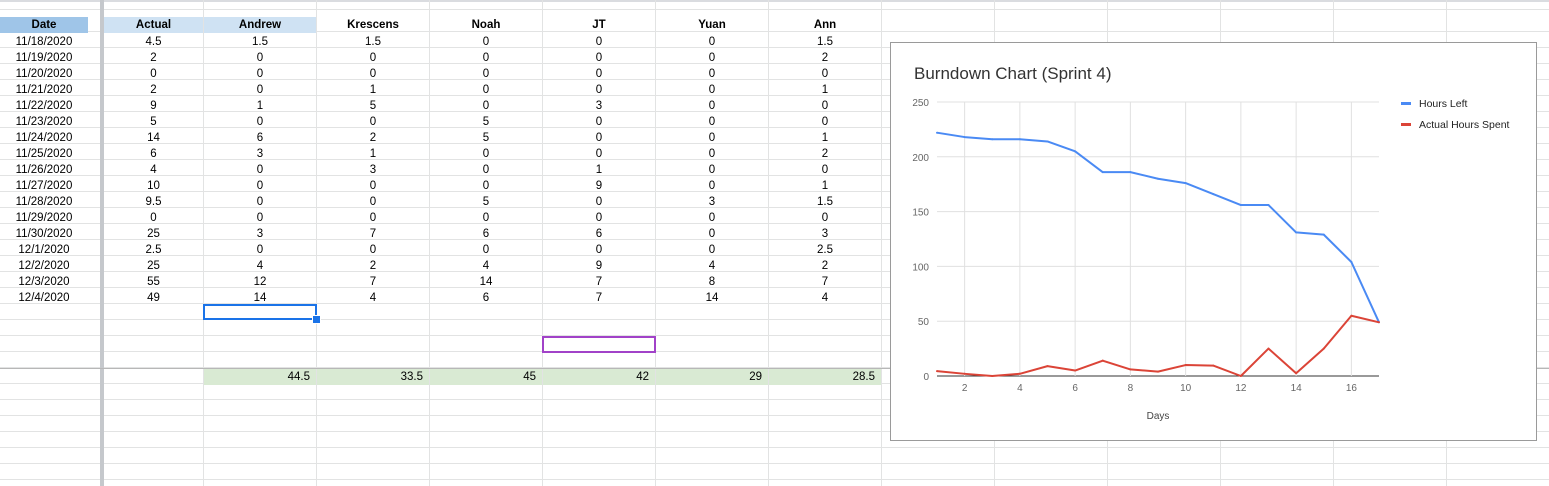 The image size is (1549, 486). What do you see at coordinates (825, 250) in the screenshot?
I see `cell-ann: 2.5` at bounding box center [825, 250].